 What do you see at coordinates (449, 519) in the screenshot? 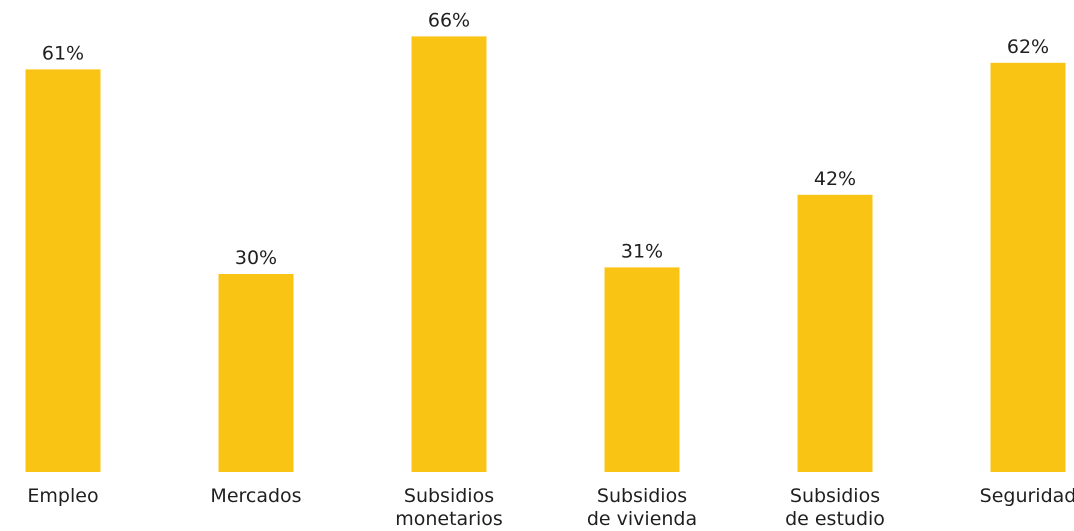
I see `category-label-line: monetarios` at bounding box center [449, 519].